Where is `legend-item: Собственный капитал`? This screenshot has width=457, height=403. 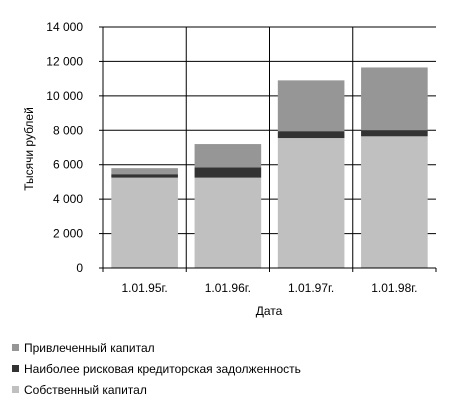
legend-item: Собственный капитал is located at coordinates (156, 389).